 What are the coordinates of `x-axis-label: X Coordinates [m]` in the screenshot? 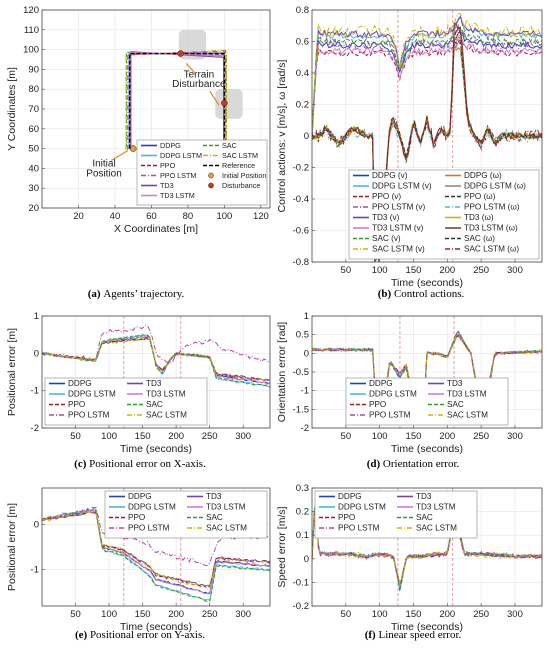 It's located at (156, 229).